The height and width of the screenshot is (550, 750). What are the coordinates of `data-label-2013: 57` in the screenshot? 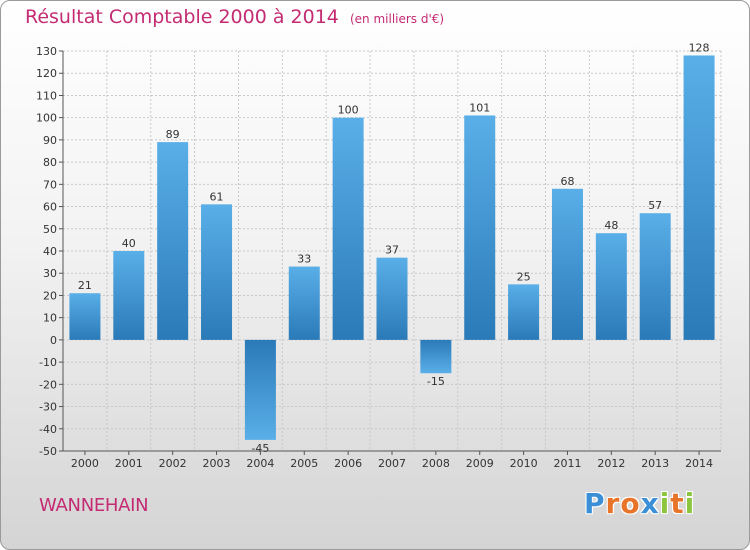 It's located at (655, 205).